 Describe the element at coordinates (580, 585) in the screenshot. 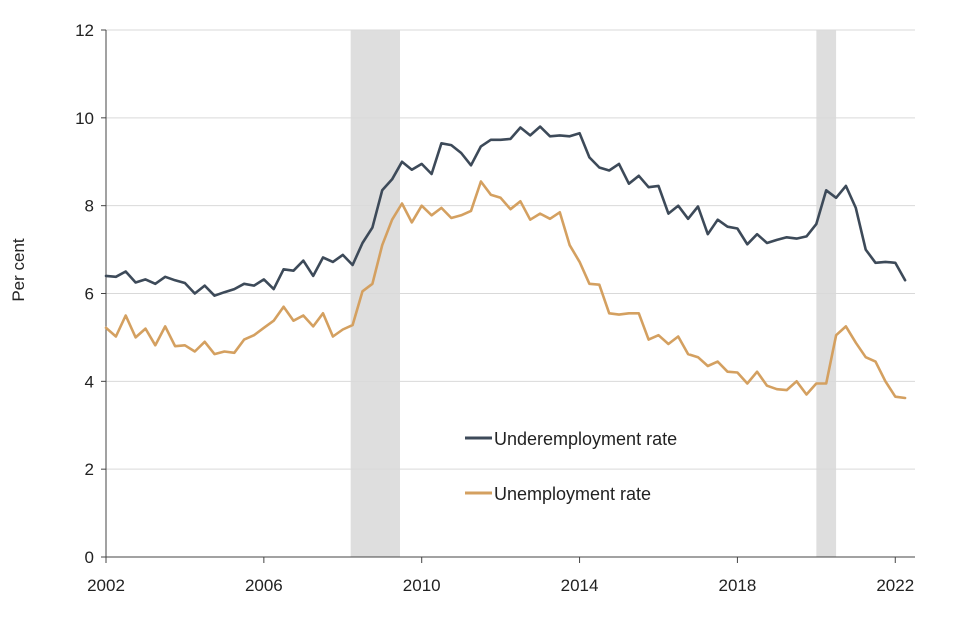

I see `x-tick-label-3: 2014` at that location.